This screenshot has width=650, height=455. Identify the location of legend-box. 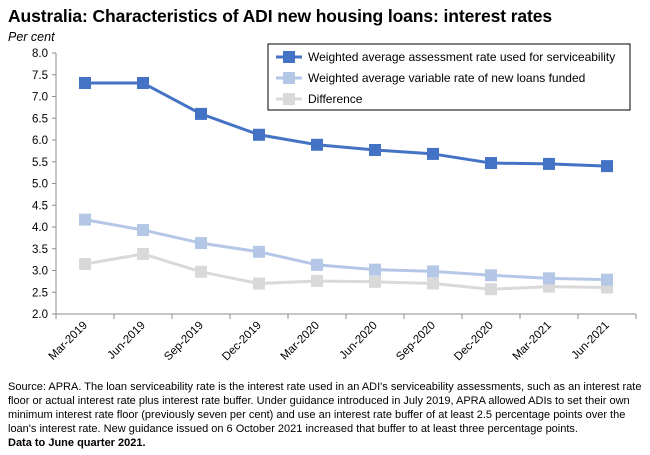
(449, 77).